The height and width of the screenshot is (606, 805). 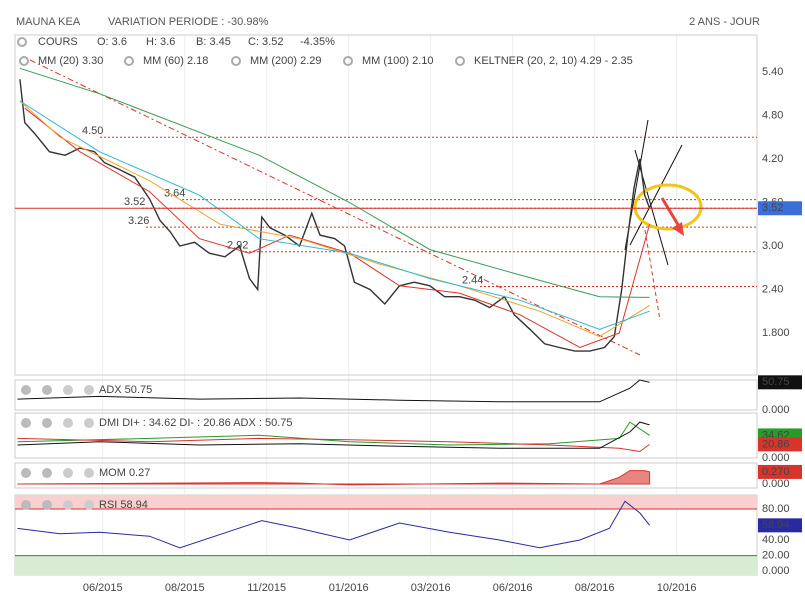 I want to click on level-label: 3.64, so click(x=174, y=193).